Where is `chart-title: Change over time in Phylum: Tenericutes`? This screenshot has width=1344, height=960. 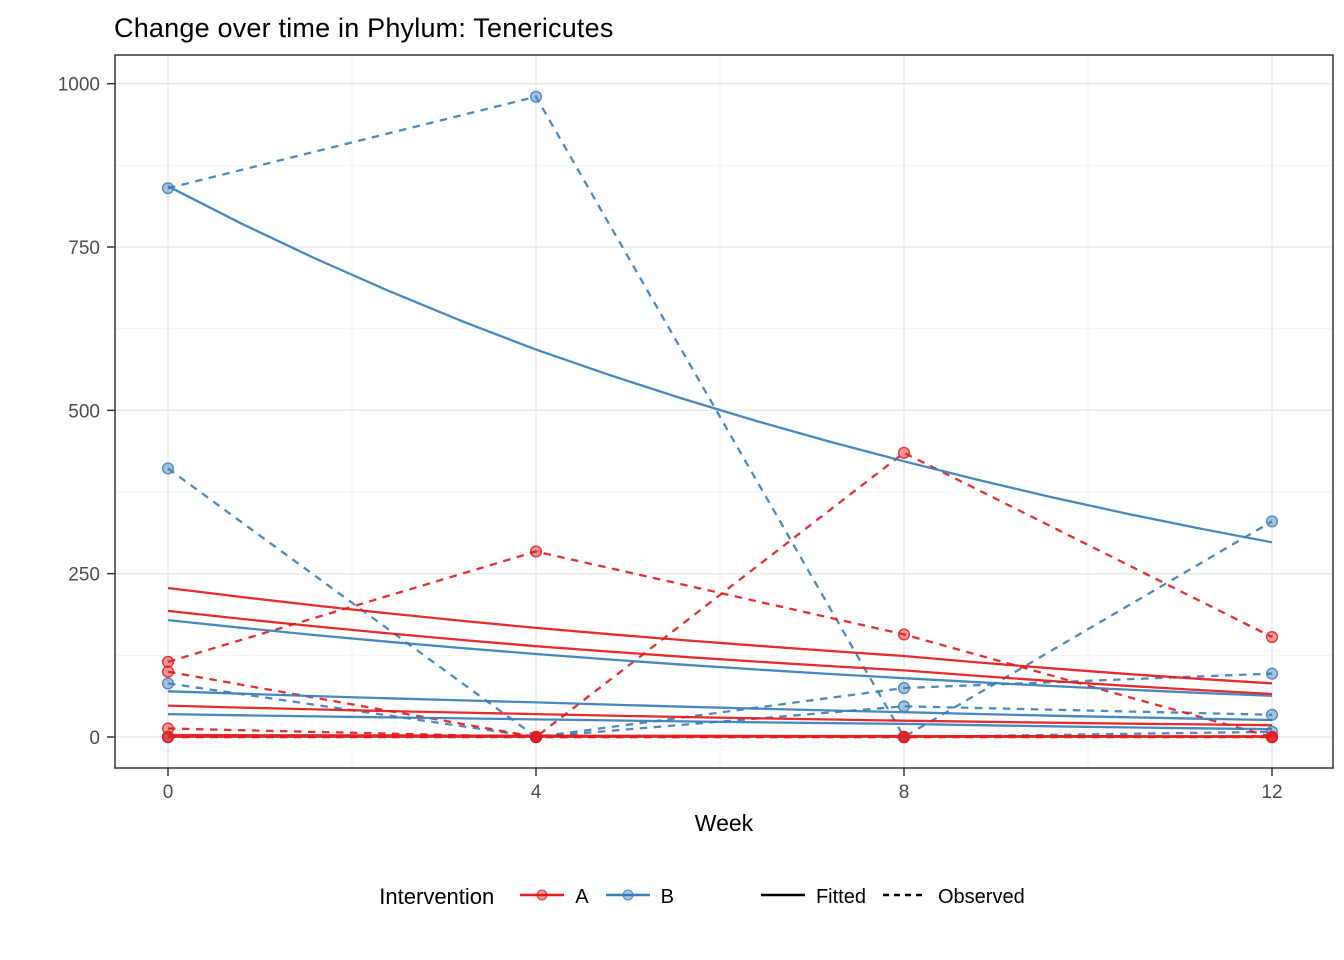 chart-title: Change over time in Phylum: Tenericutes is located at coordinates (364, 28).